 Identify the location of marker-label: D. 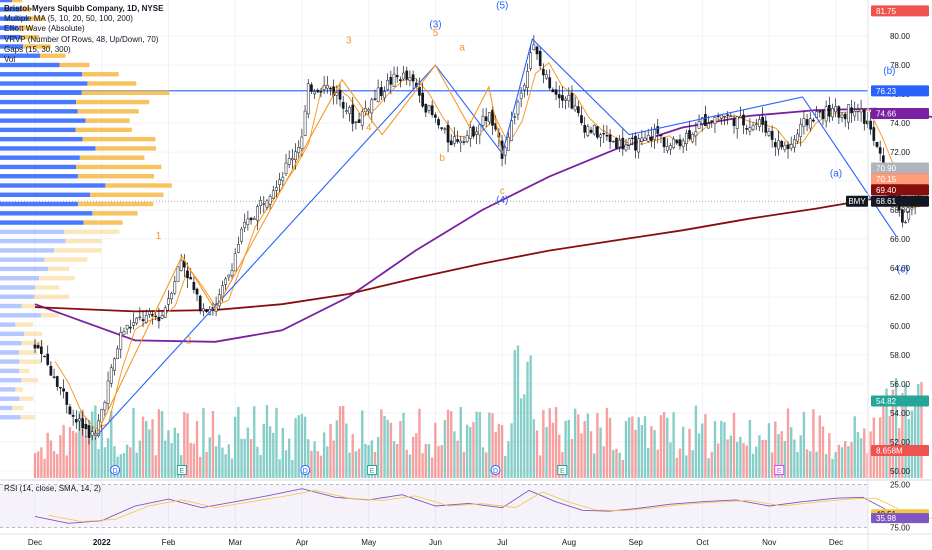
(495, 471).